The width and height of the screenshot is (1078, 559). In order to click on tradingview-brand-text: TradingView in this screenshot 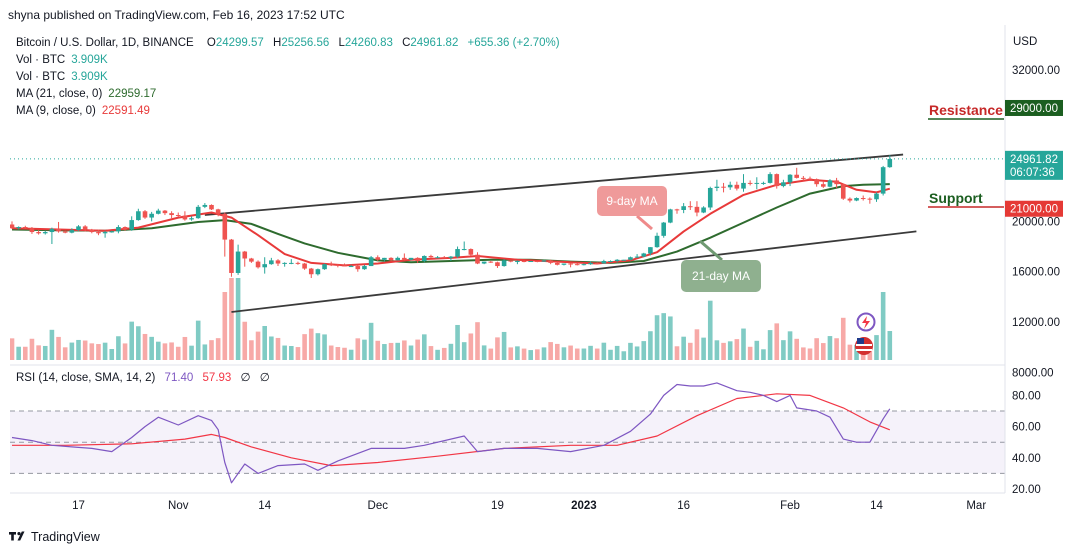, I will do `click(66, 537)`.